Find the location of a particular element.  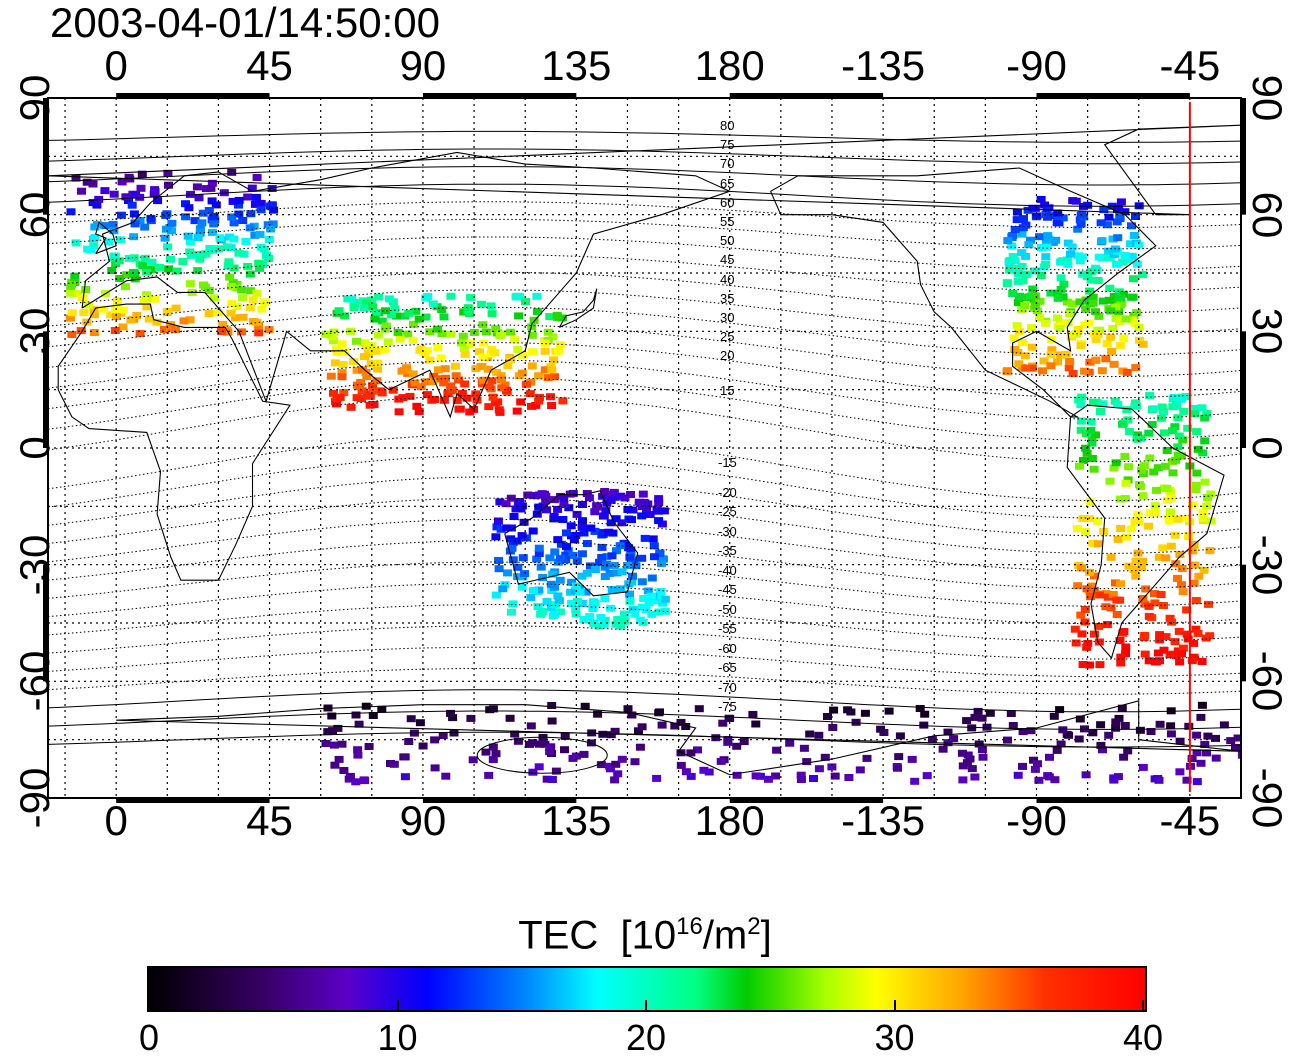

mag-contour is located at coordinates (644, 156).